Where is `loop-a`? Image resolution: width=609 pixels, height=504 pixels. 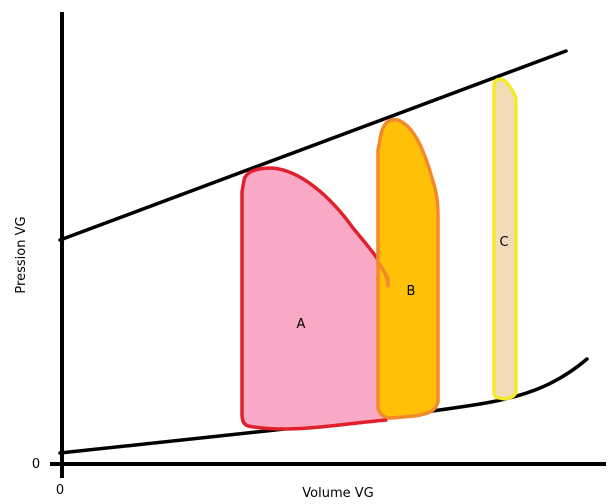
loop-a is located at coordinates (314, 298).